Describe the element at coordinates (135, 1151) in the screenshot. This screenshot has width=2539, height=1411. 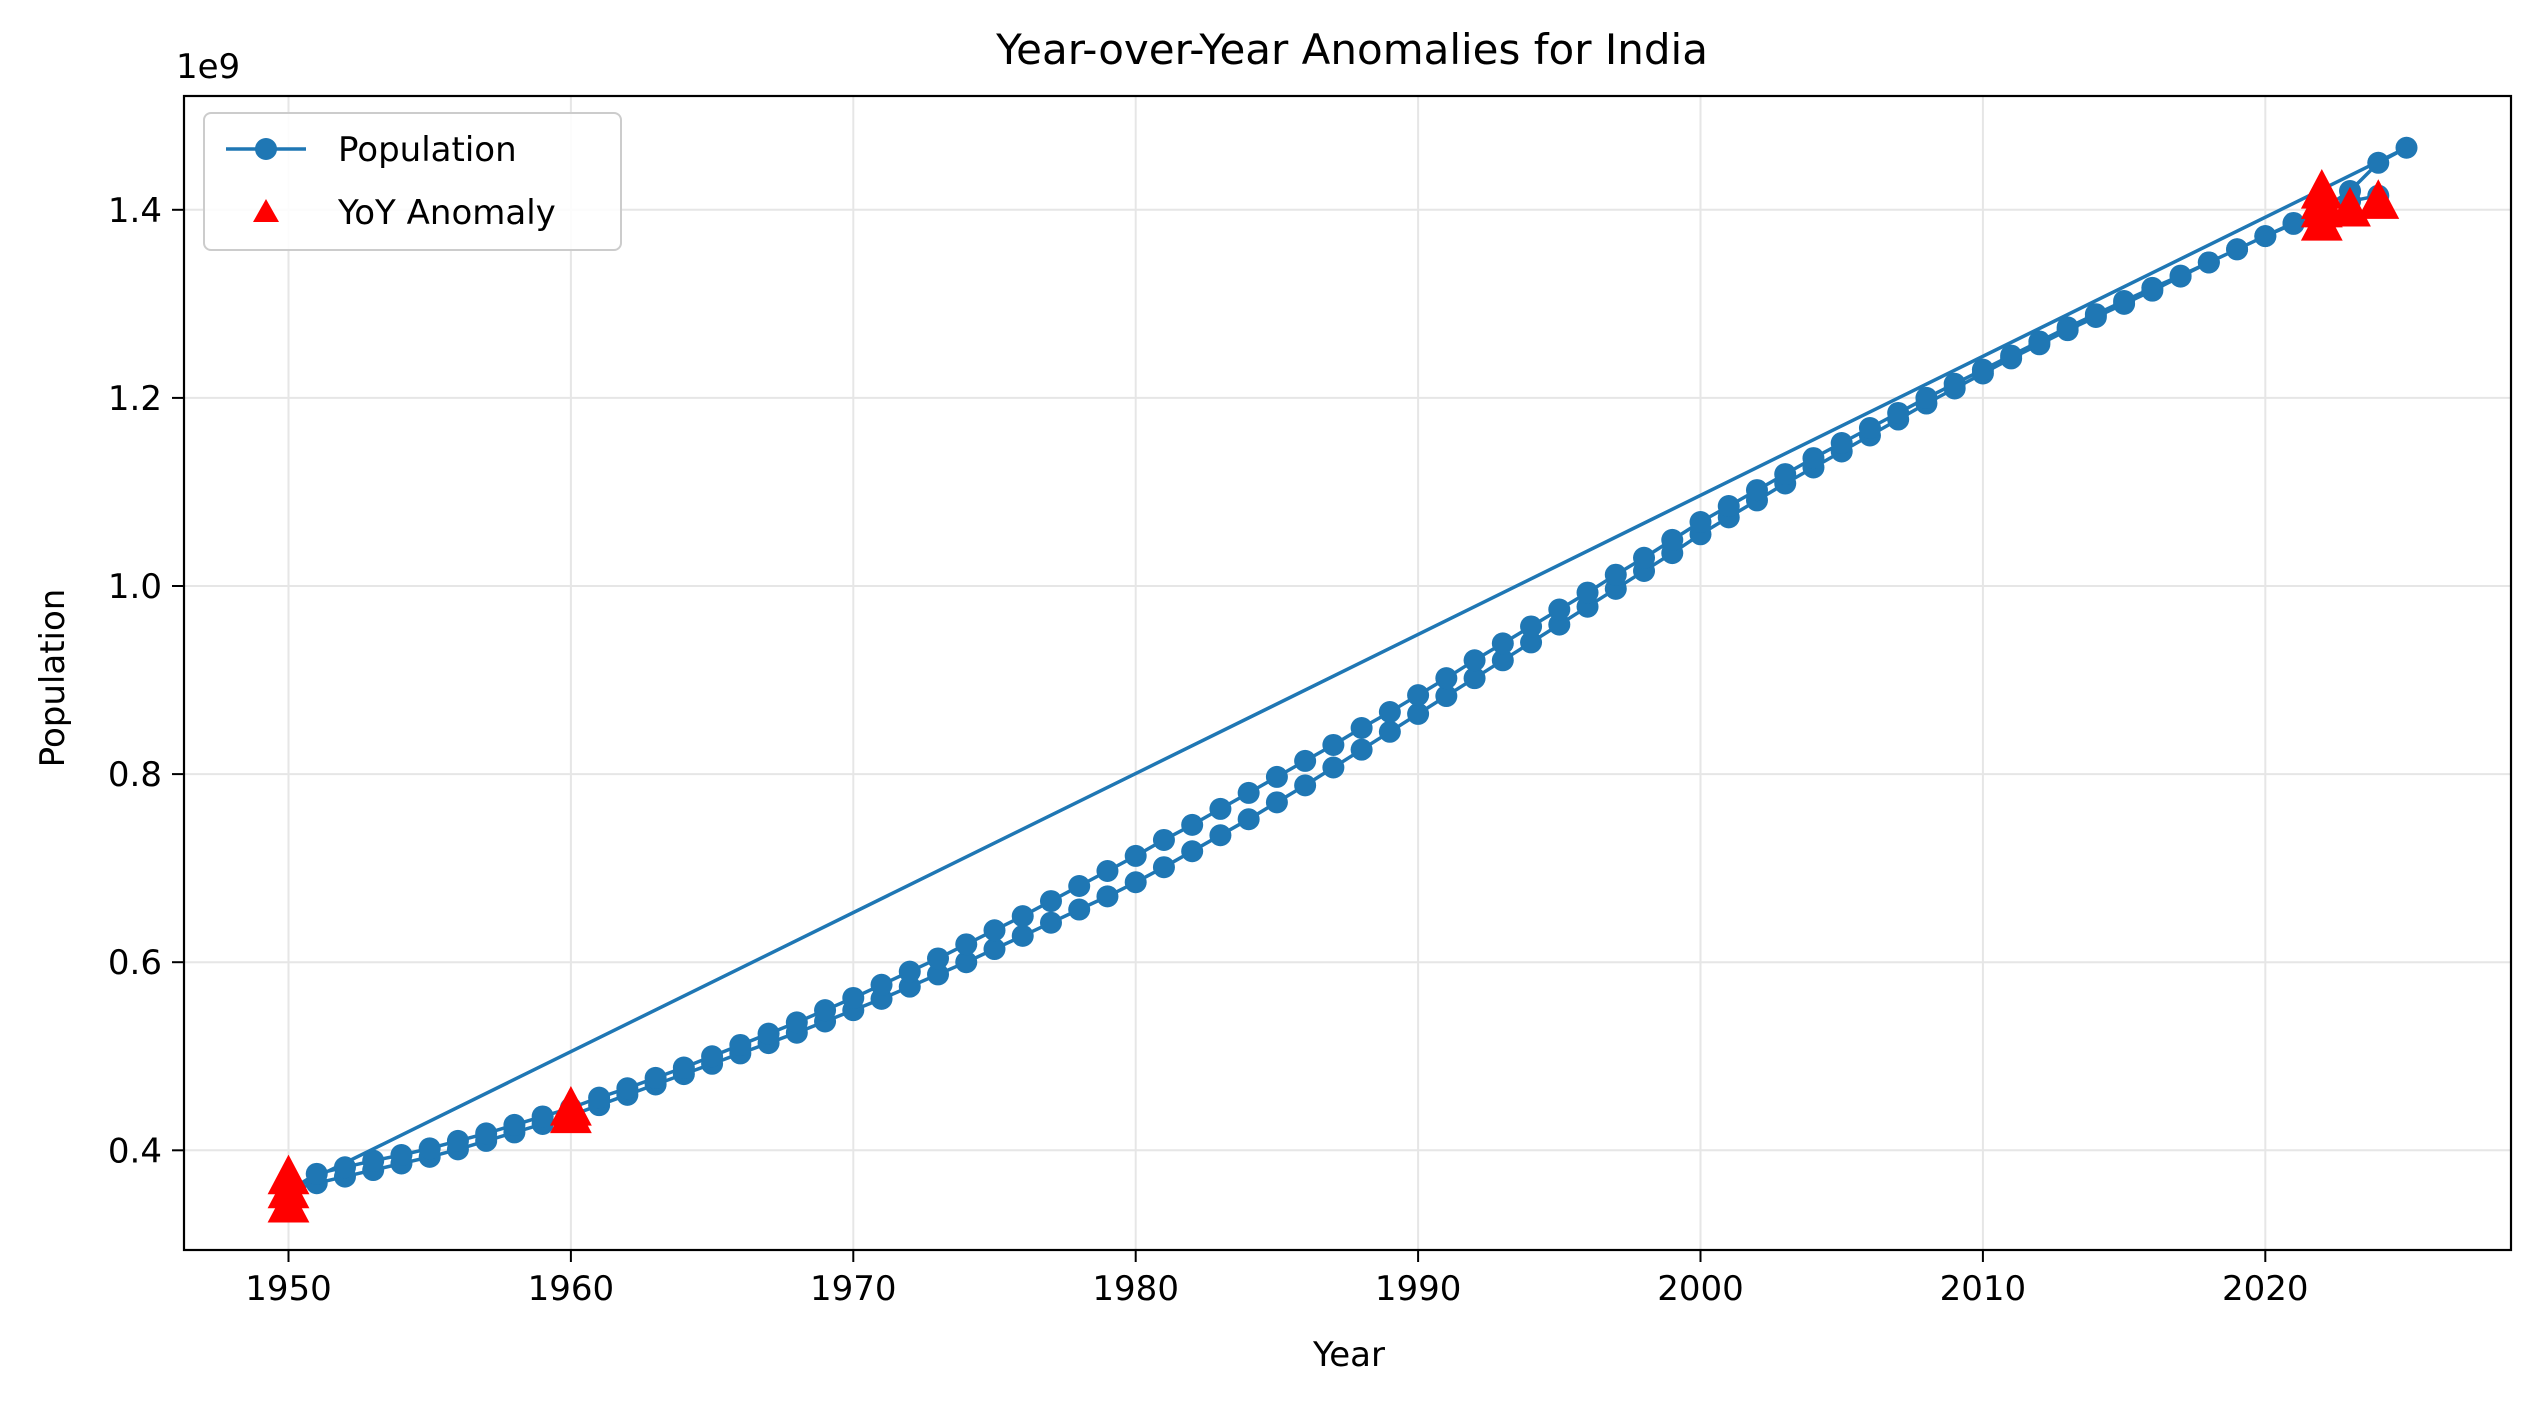
I see `y-tick-label: 0.4` at that location.